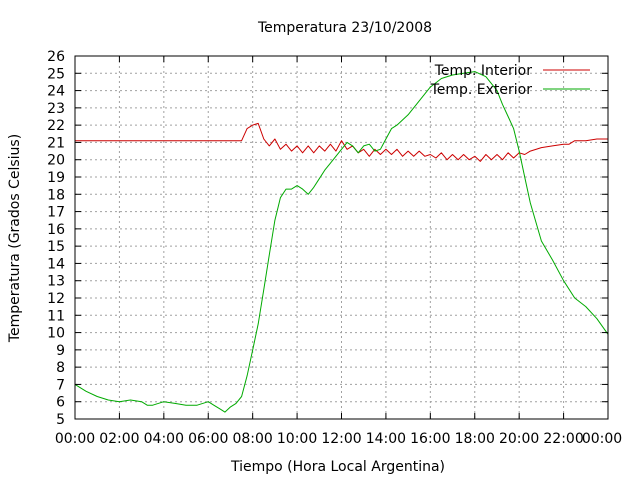  What do you see at coordinates (164, 439) in the screenshot?
I see `x-tick-label: 04:00` at bounding box center [164, 439].